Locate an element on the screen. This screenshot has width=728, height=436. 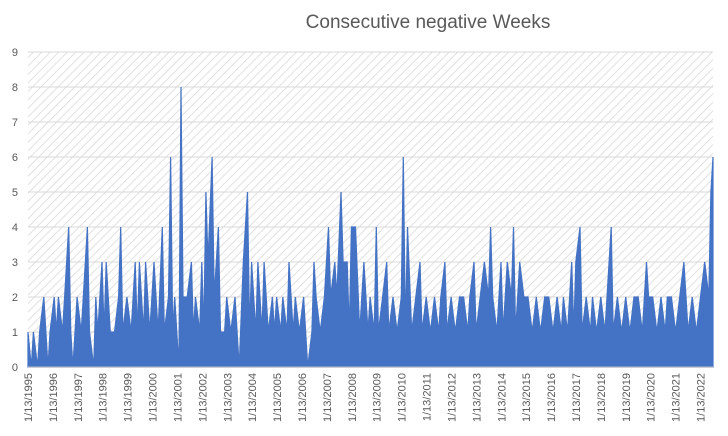
y-tick-label: 1 is located at coordinates (15, 333).